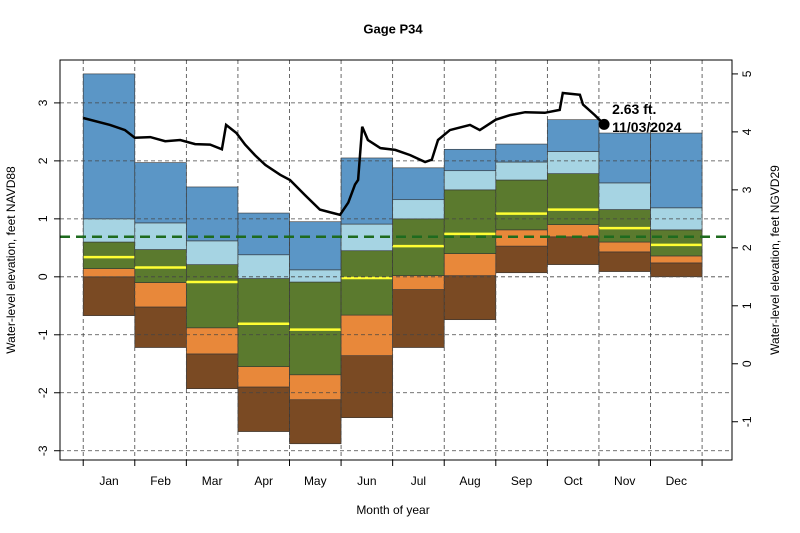 This screenshot has height=533, width=800. What do you see at coordinates (418, 481) in the screenshot?
I see `x-tick-label: Jul` at bounding box center [418, 481].